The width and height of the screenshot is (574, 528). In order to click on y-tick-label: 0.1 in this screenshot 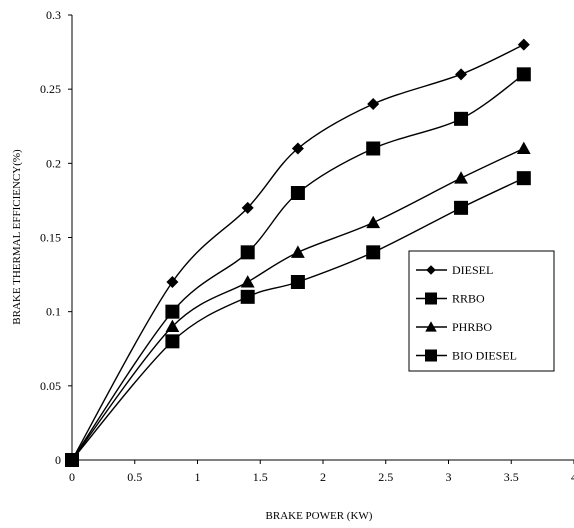, I will do `click(53, 312)`.